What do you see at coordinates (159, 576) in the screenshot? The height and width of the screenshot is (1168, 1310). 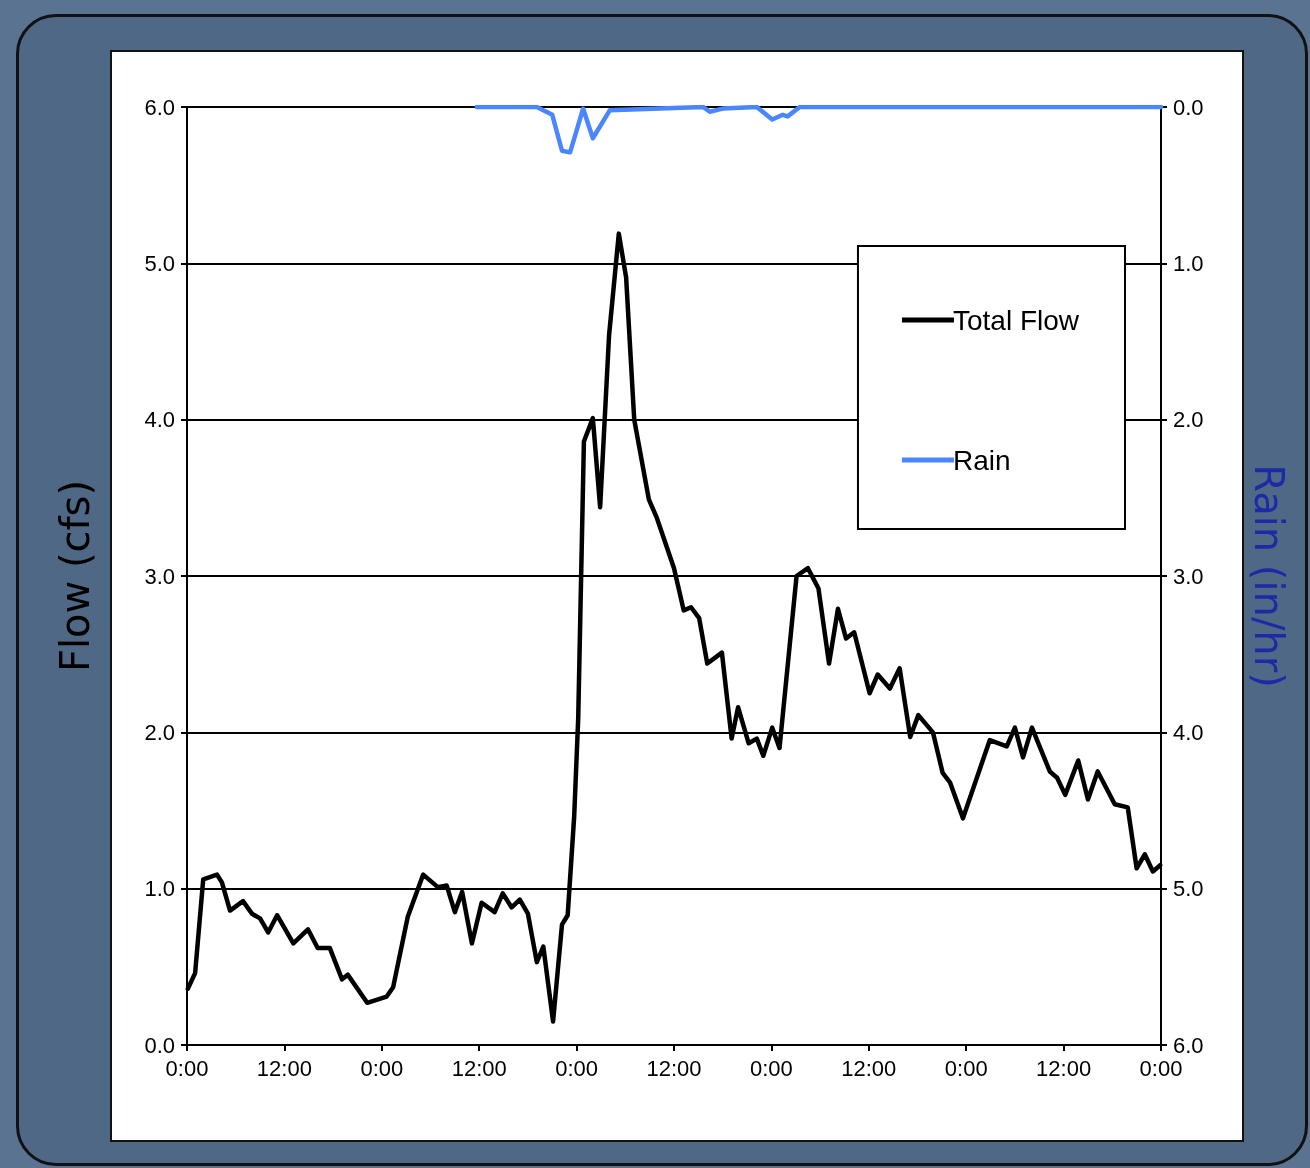 I see `y-tick-label: 3.0` at bounding box center [159, 576].